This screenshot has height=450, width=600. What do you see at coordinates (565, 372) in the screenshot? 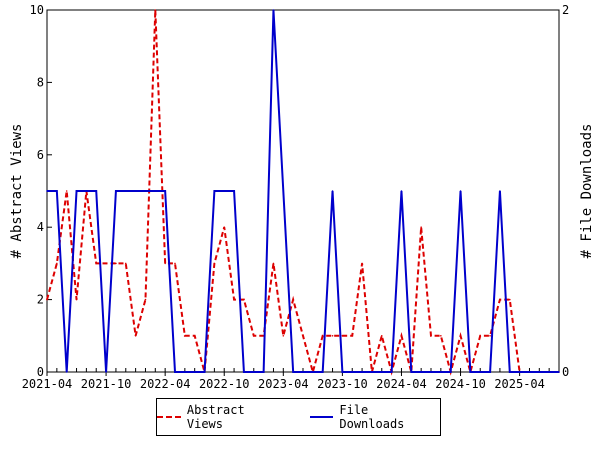
I see `y2-tick-label: 0` at bounding box center [565, 372].